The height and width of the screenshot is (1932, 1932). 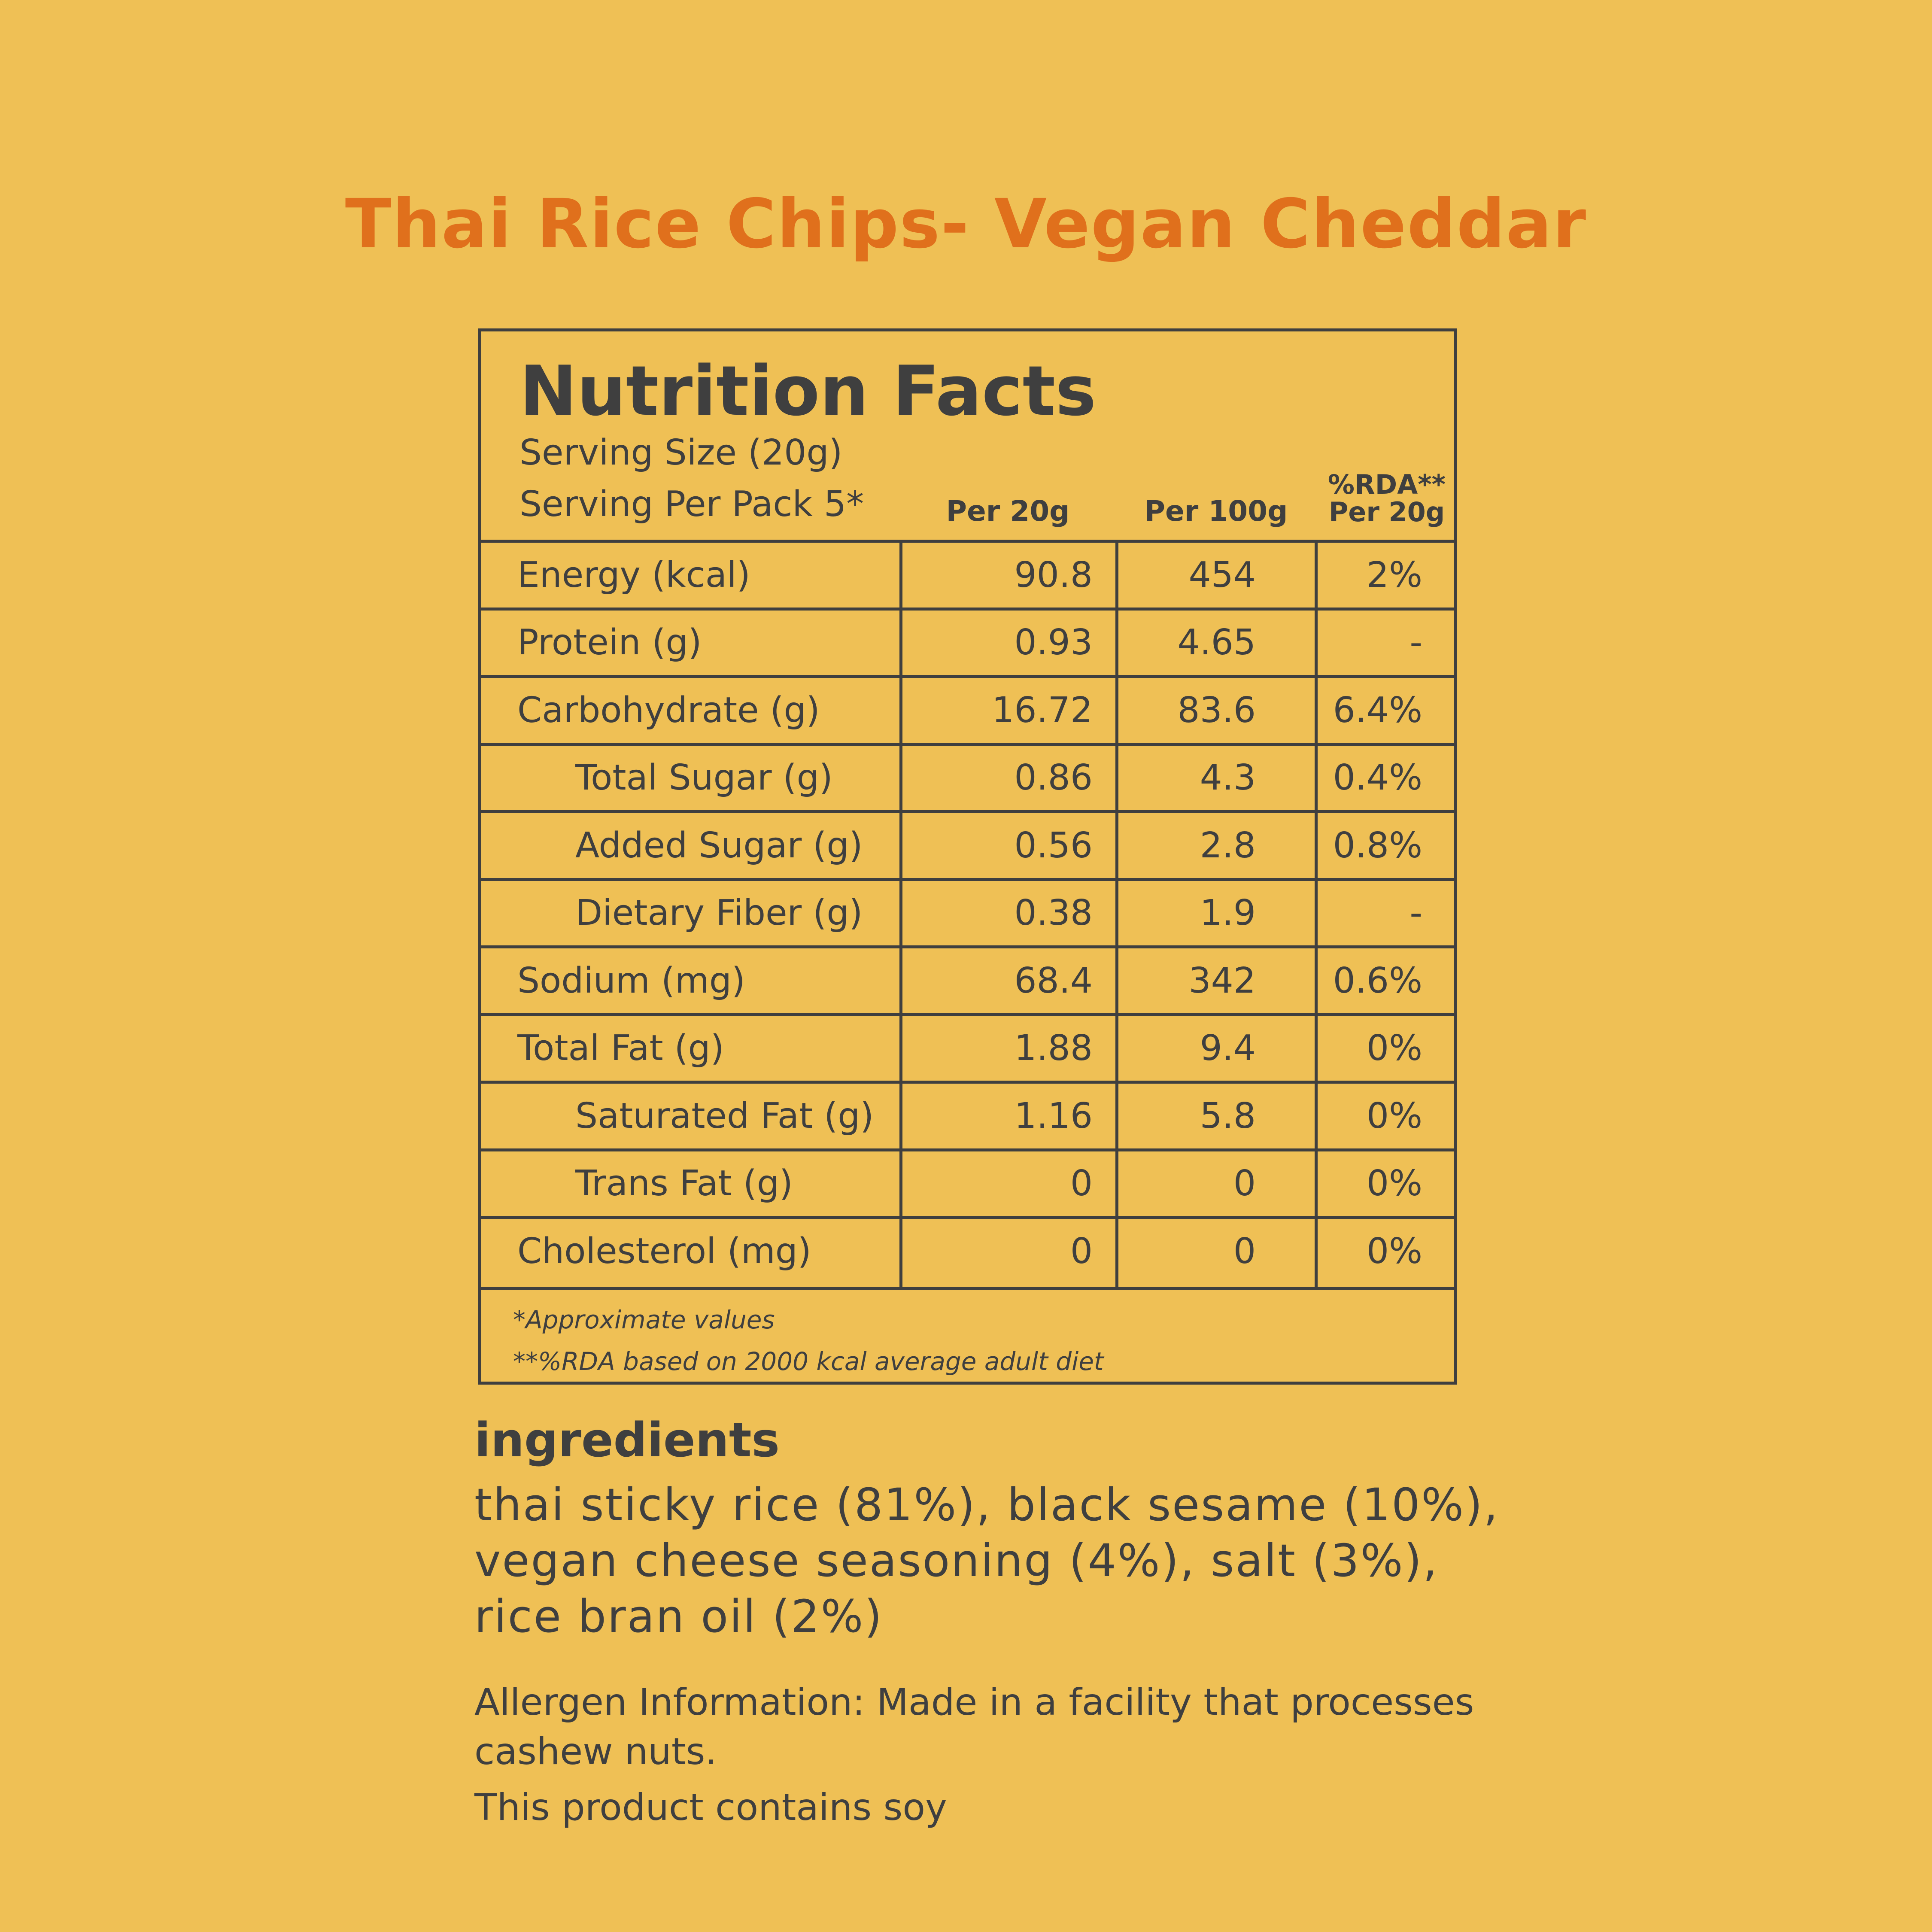 What do you see at coordinates (968, 1250) in the screenshot?
I see `table-row-cholesterol: Cholesterol (mg) 0 0 0%` at bounding box center [968, 1250].